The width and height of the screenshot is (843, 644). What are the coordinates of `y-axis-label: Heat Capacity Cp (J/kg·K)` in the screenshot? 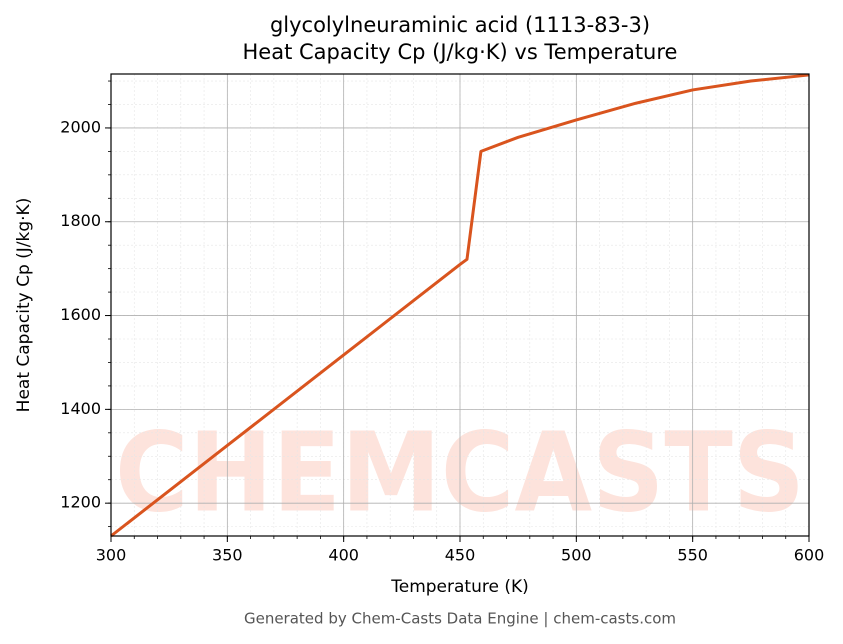 It's located at (24, 305).